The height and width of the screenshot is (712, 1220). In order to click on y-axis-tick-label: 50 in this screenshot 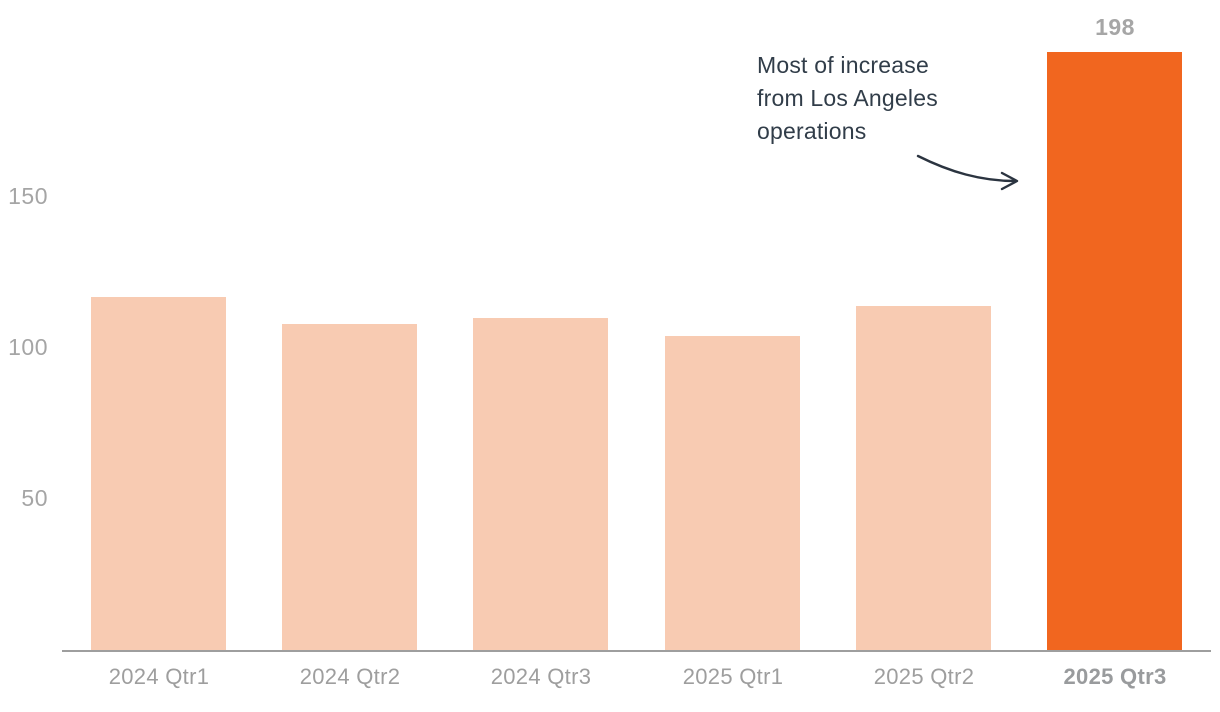, I will do `click(34, 498)`.